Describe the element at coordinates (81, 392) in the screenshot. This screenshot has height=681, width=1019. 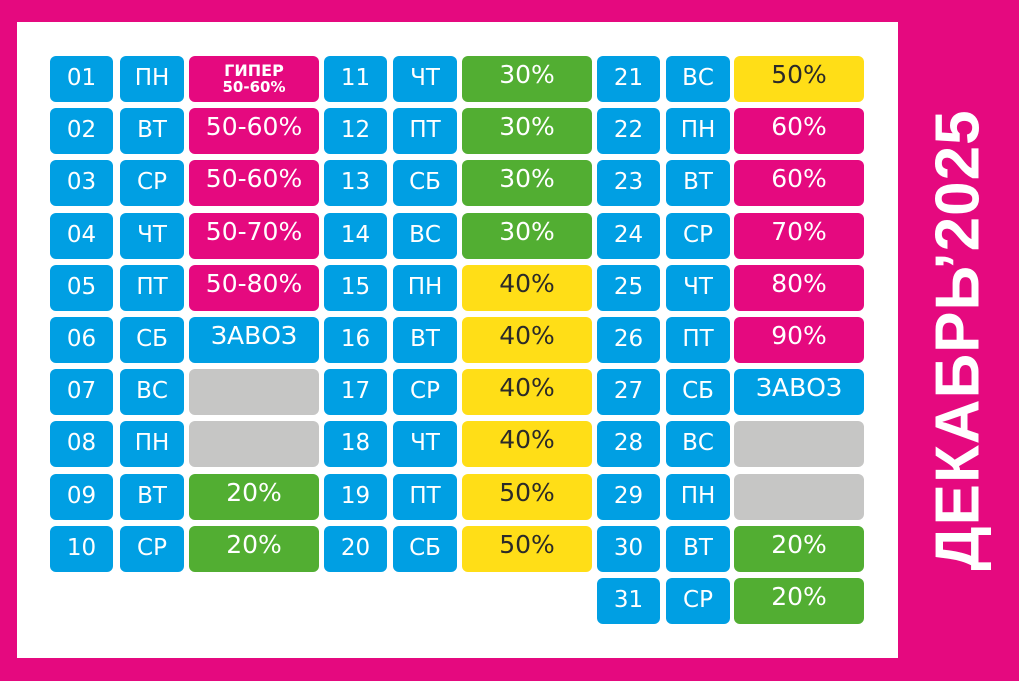
I see `day-number: 07` at that location.